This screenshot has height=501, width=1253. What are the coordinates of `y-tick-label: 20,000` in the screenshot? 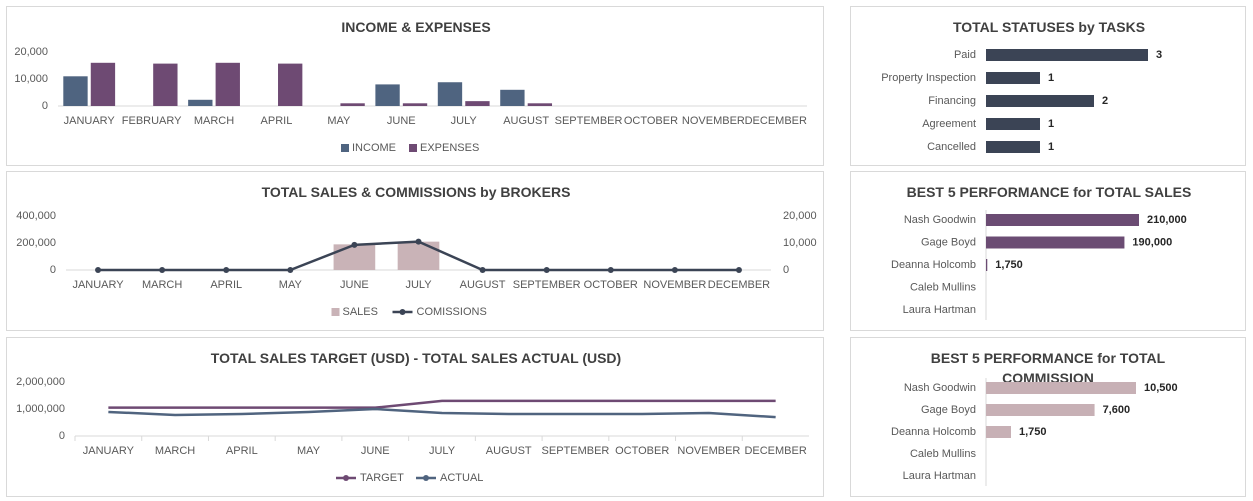 It's located at (31, 52).